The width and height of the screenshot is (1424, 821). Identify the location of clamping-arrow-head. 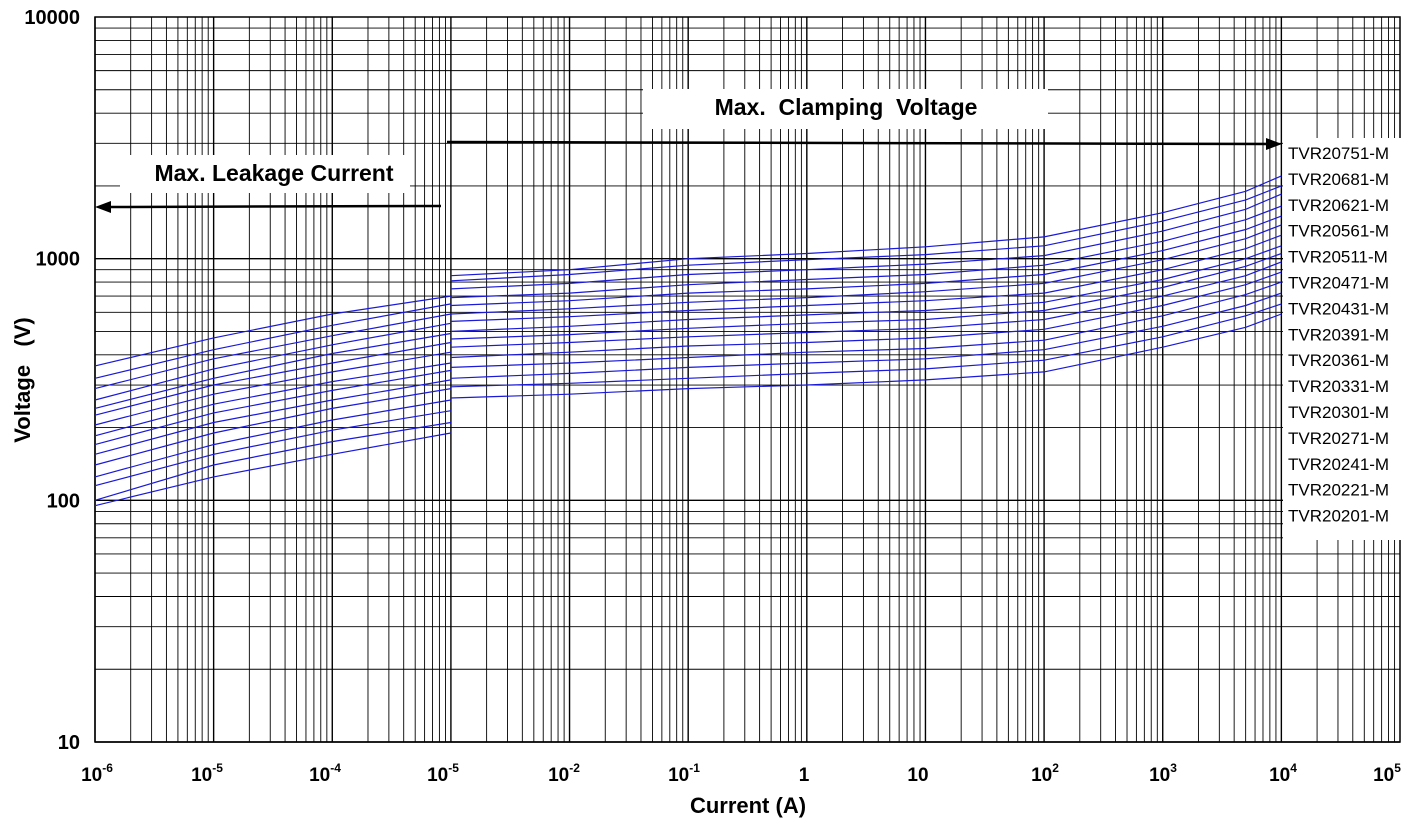
(1274, 144).